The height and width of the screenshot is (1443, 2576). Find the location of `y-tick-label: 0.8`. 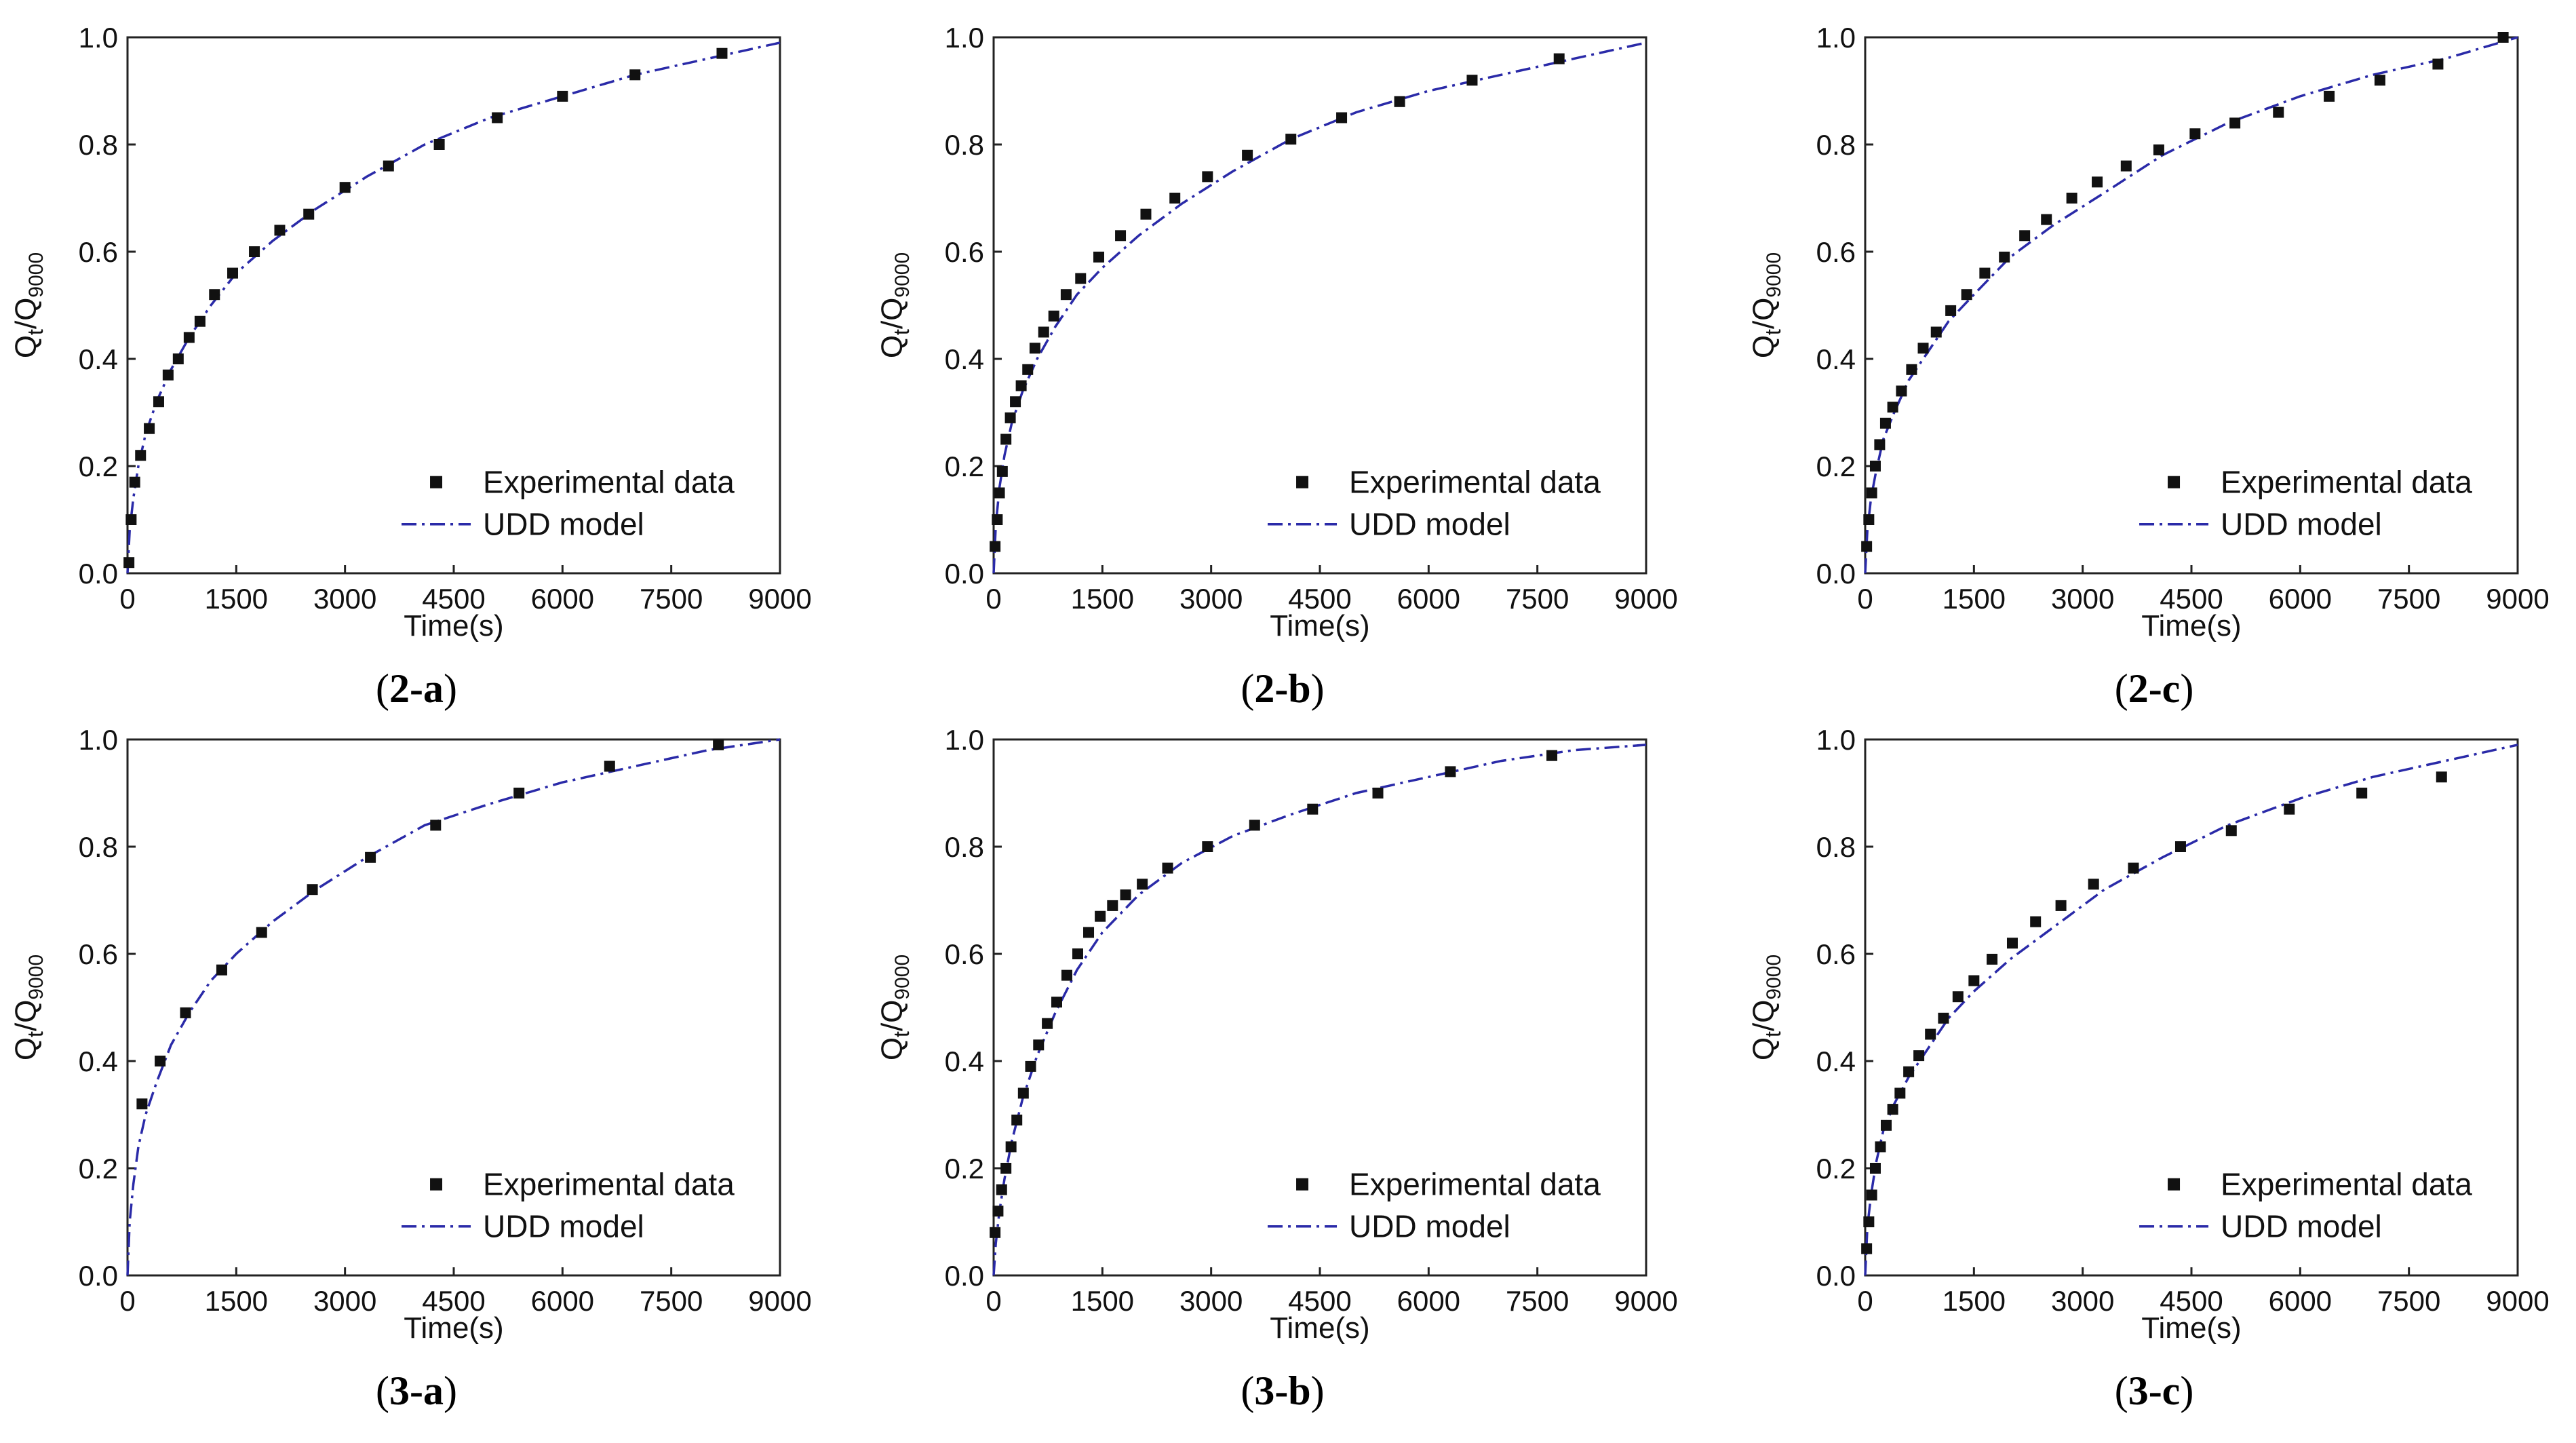

y-tick-label: 0.8 is located at coordinates (1836, 847).